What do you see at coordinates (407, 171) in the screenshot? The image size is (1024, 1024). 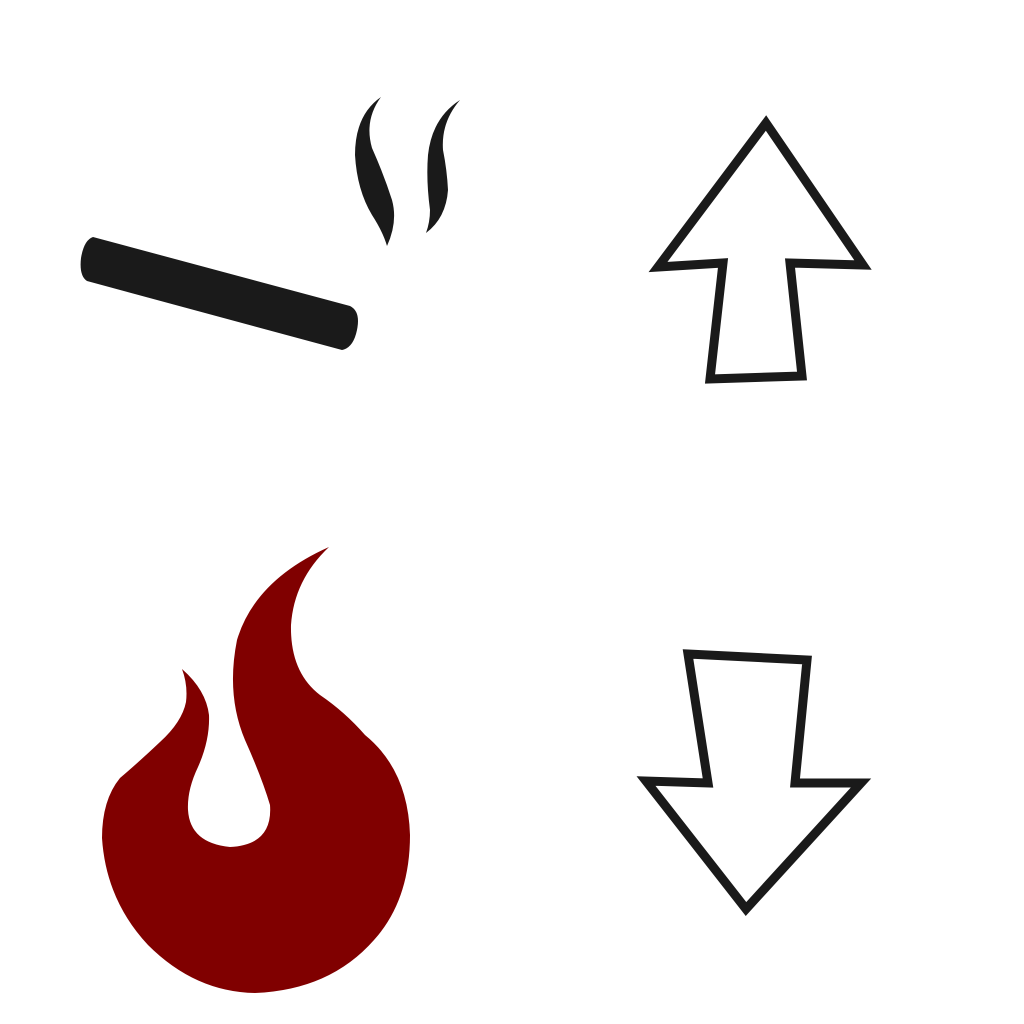 I see `smoke-icon` at bounding box center [407, 171].